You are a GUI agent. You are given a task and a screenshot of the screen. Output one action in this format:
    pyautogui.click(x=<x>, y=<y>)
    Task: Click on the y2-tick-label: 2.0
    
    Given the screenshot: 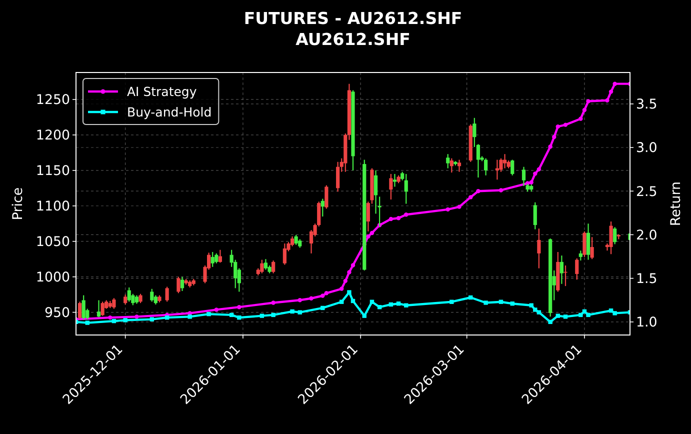 What is the action you would take?
    pyautogui.click(x=647, y=236)
    